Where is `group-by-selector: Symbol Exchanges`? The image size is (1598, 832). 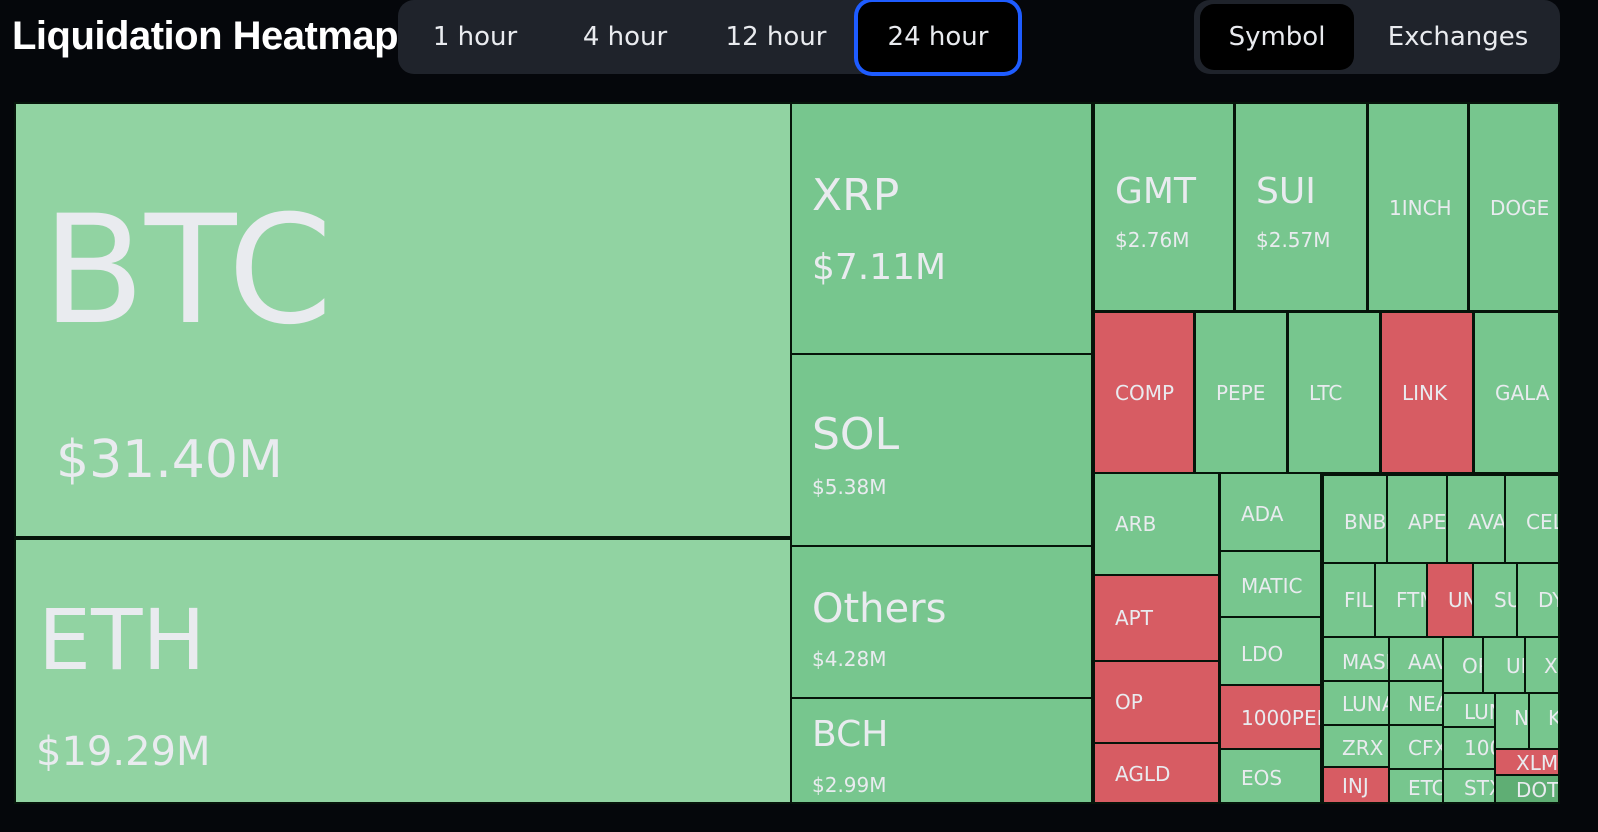 group-by-selector: Symbol Exchanges is located at coordinates (1377, 37).